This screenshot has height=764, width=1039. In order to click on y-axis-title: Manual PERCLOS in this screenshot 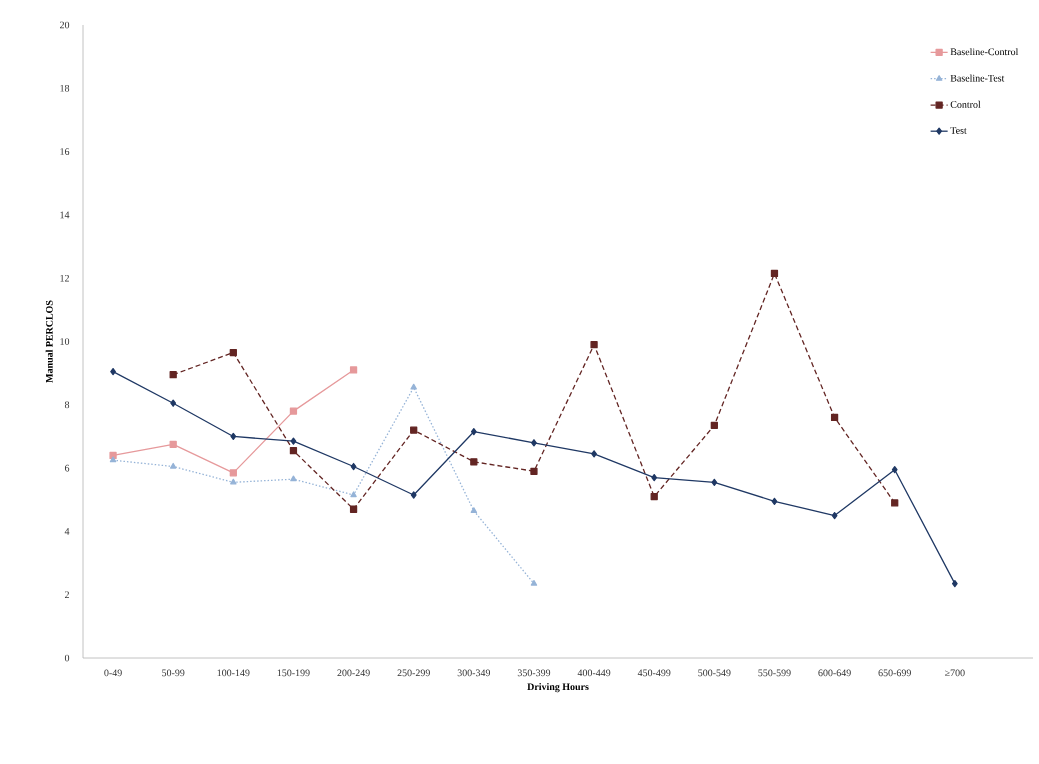, I will do `click(49, 341)`.